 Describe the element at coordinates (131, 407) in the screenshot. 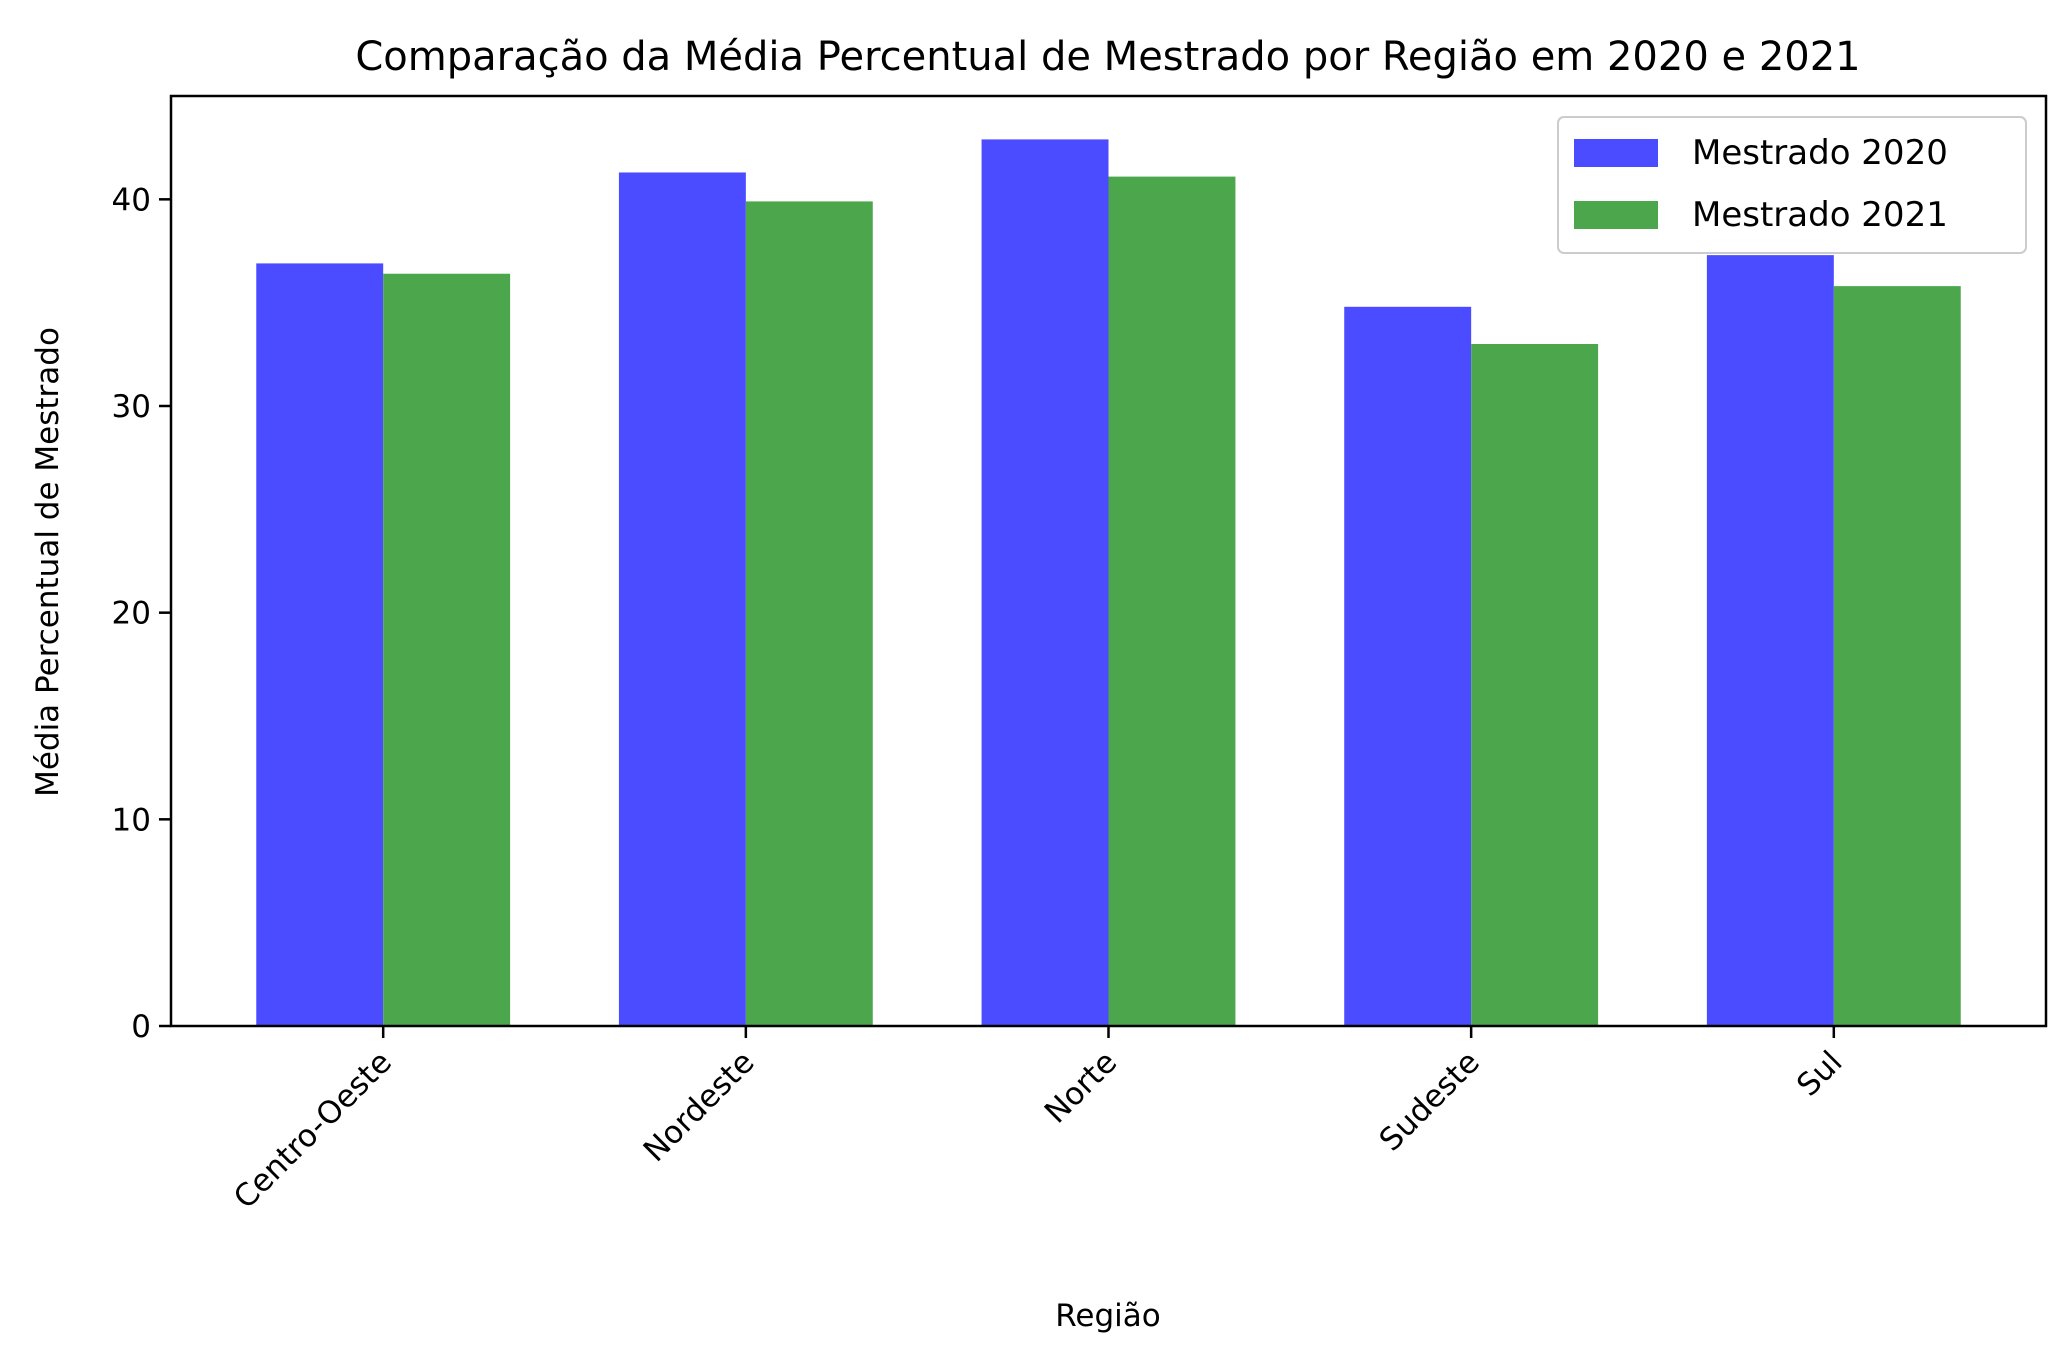

I see `y-tick-label: 30` at that location.